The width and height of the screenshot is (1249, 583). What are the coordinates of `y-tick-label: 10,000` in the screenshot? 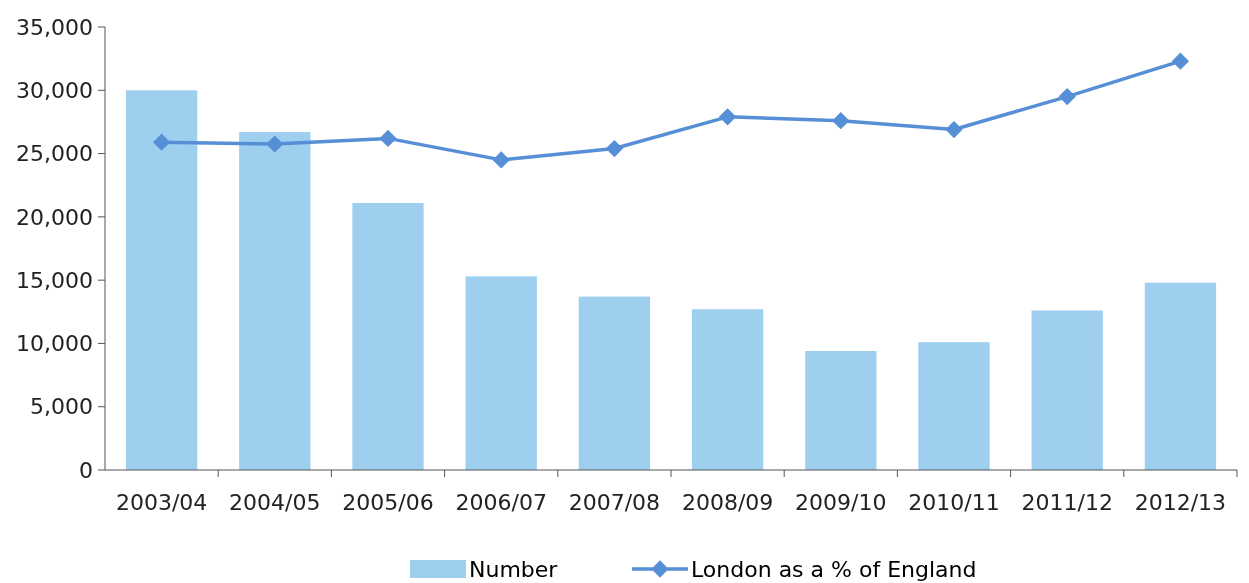 It's located at (54, 344).